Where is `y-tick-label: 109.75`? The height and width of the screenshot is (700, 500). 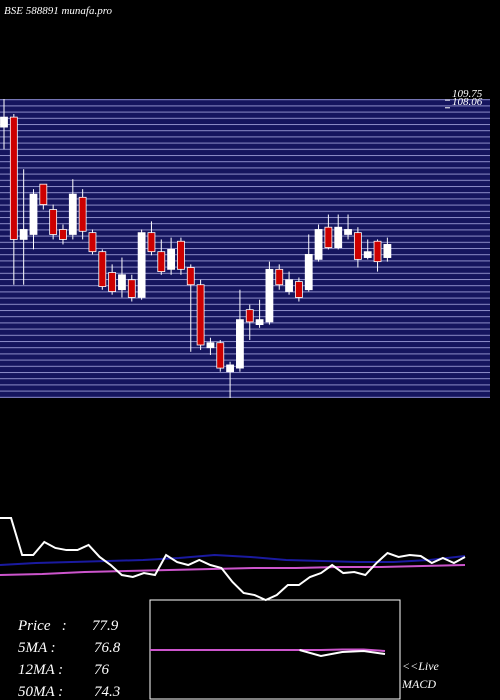
y-tick-label: 109.75 is located at coordinates (467, 94).